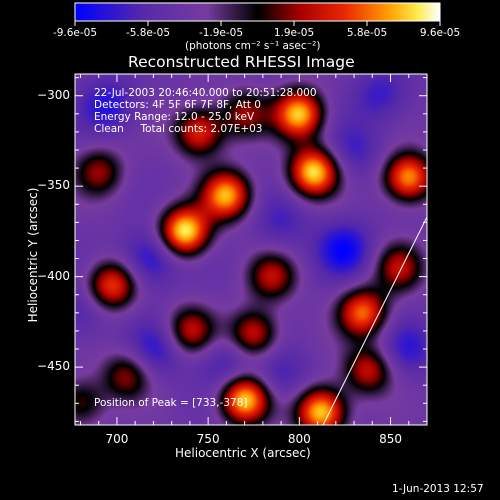 This screenshot has height=500, width=500. What do you see at coordinates (438, 489) in the screenshot?
I see `footer-date: 1-Jun-2013 12:57` at bounding box center [438, 489].